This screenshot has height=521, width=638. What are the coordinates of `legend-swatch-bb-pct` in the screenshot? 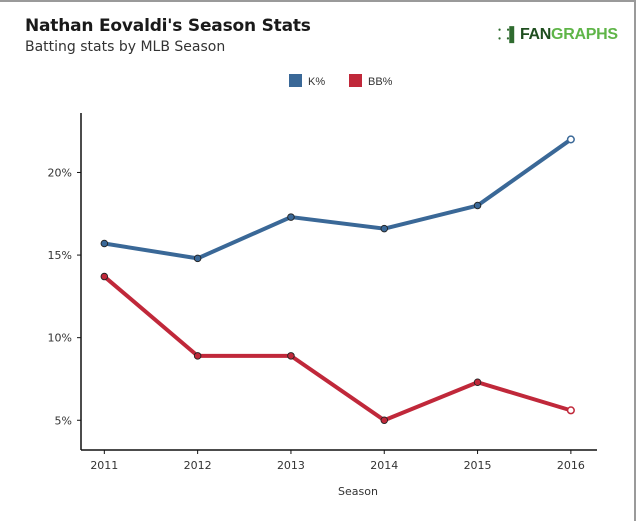 It's located at (355, 80).